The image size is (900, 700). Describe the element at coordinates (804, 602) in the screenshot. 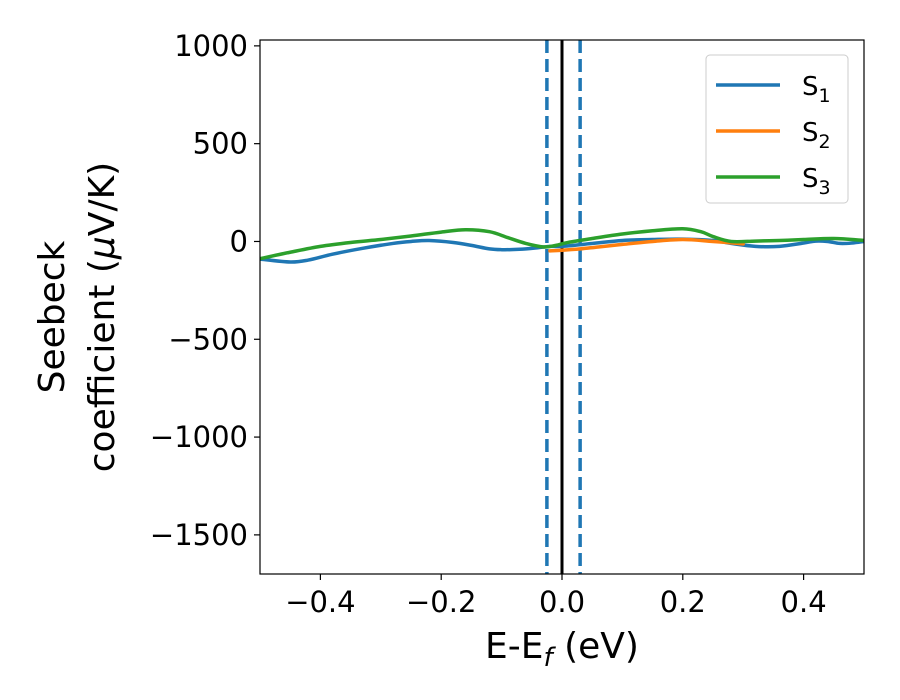

I see `x-tick-label: 0.4` at that location.